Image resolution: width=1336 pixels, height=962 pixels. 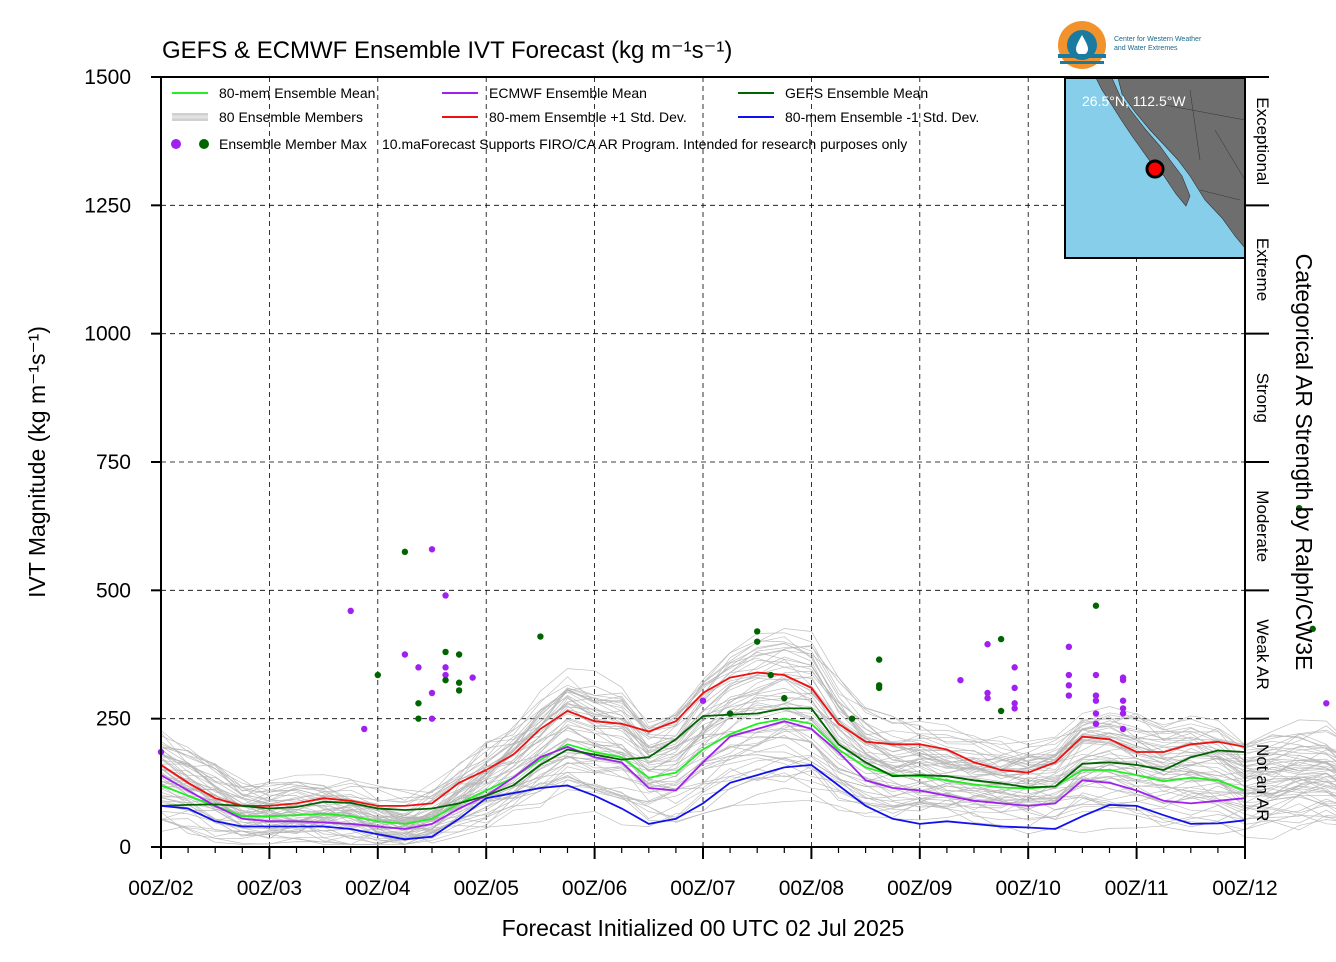 I want to click on legend-label: ECMWF Ensemble Mean, so click(x=568, y=93).